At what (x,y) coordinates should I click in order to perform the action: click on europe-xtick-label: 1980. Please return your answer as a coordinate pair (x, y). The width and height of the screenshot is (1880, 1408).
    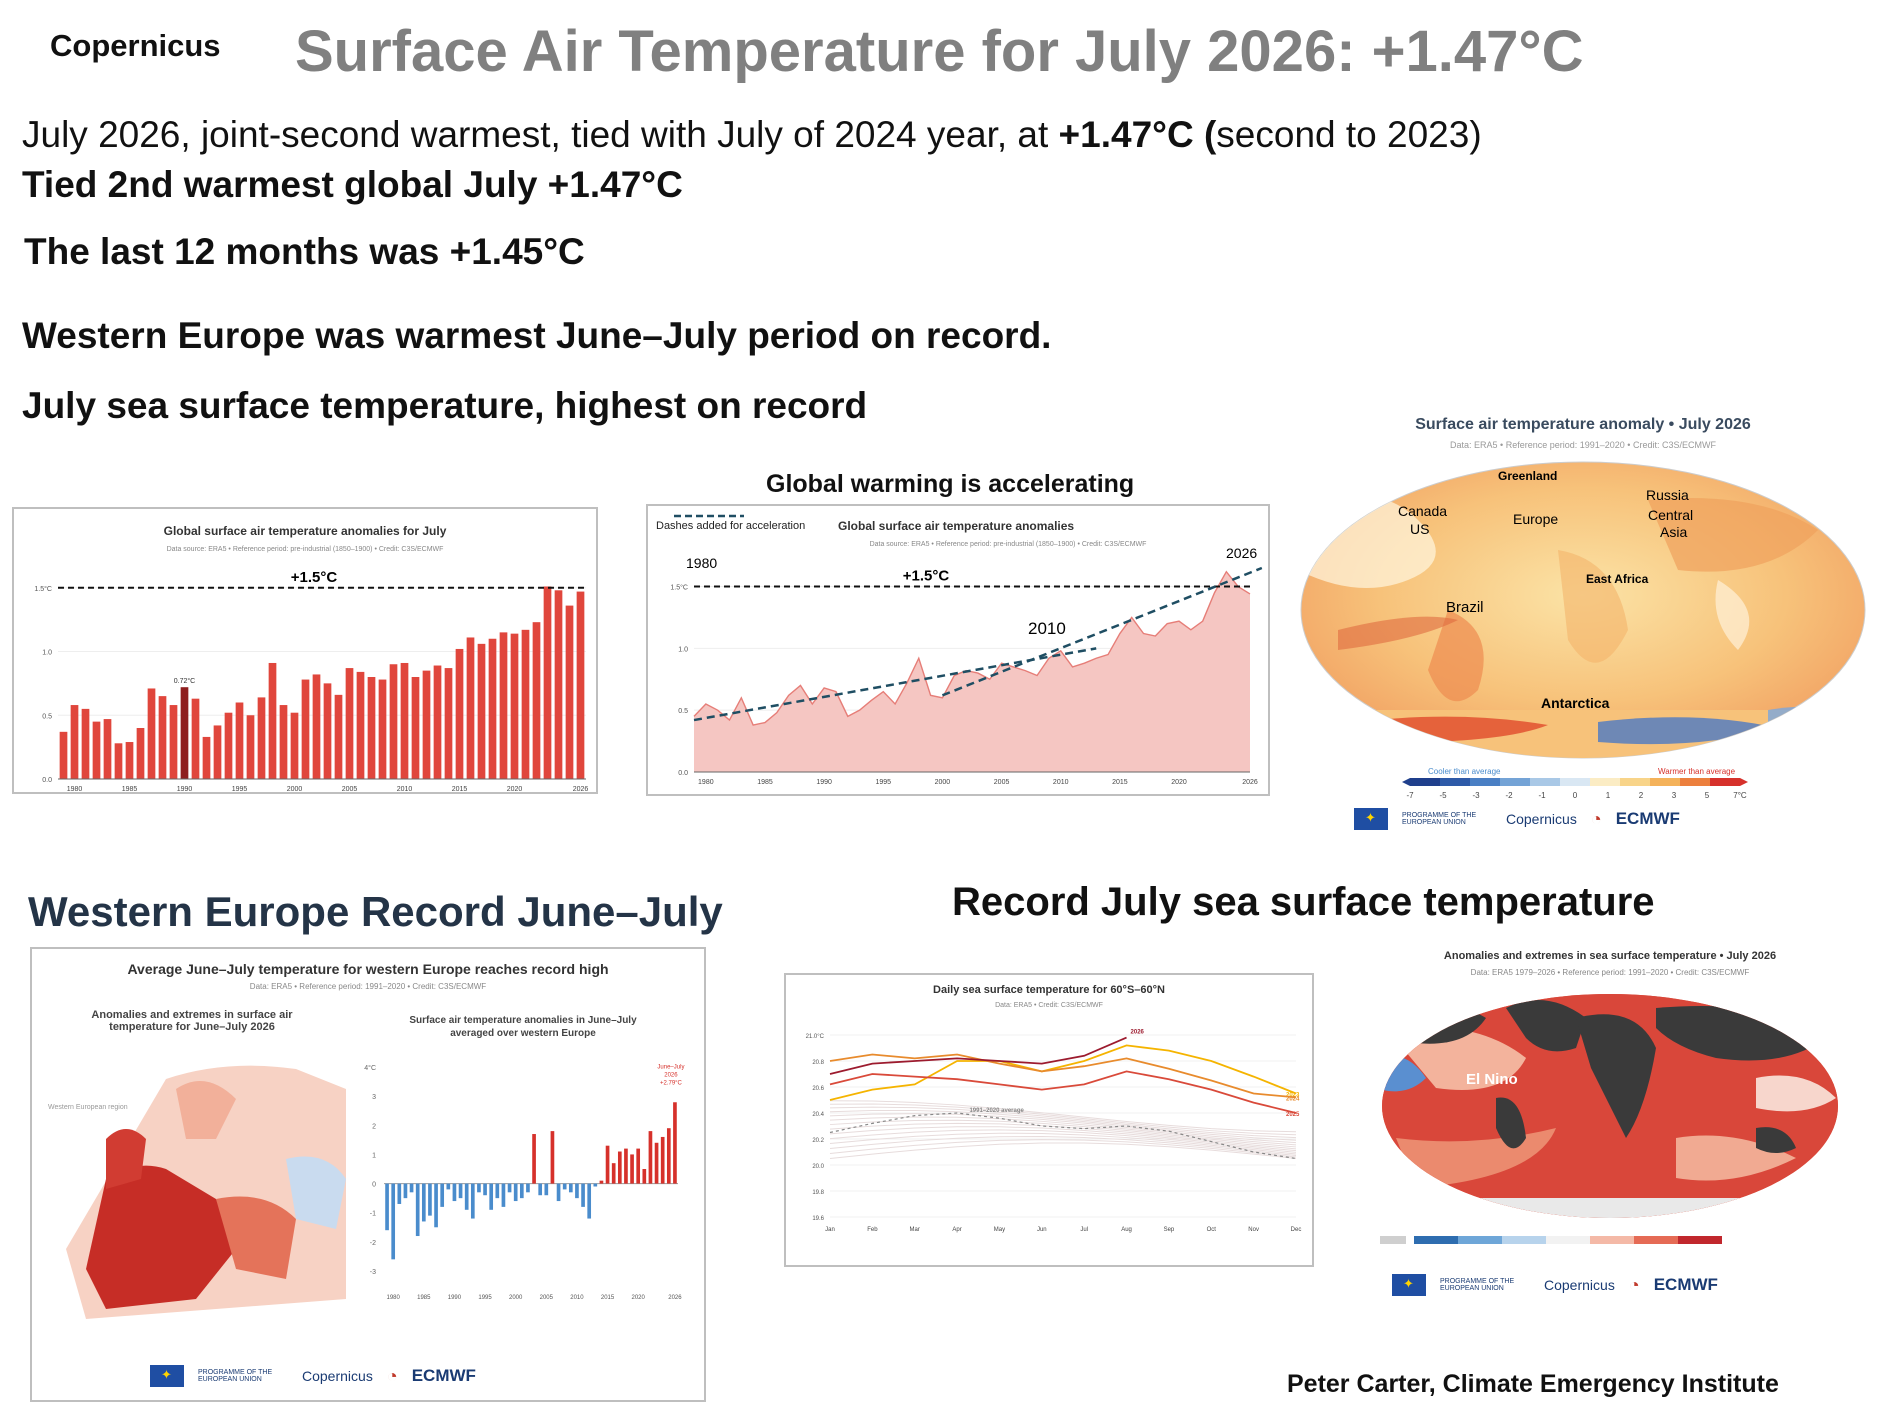
    Looking at the image, I should click on (394, 1298).